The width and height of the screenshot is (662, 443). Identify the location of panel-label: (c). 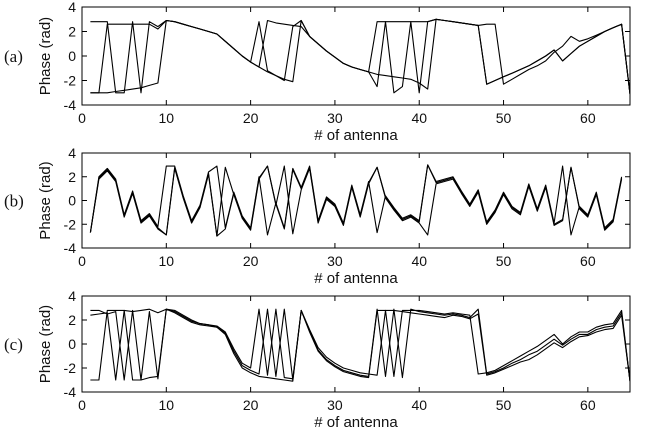
(13, 344).